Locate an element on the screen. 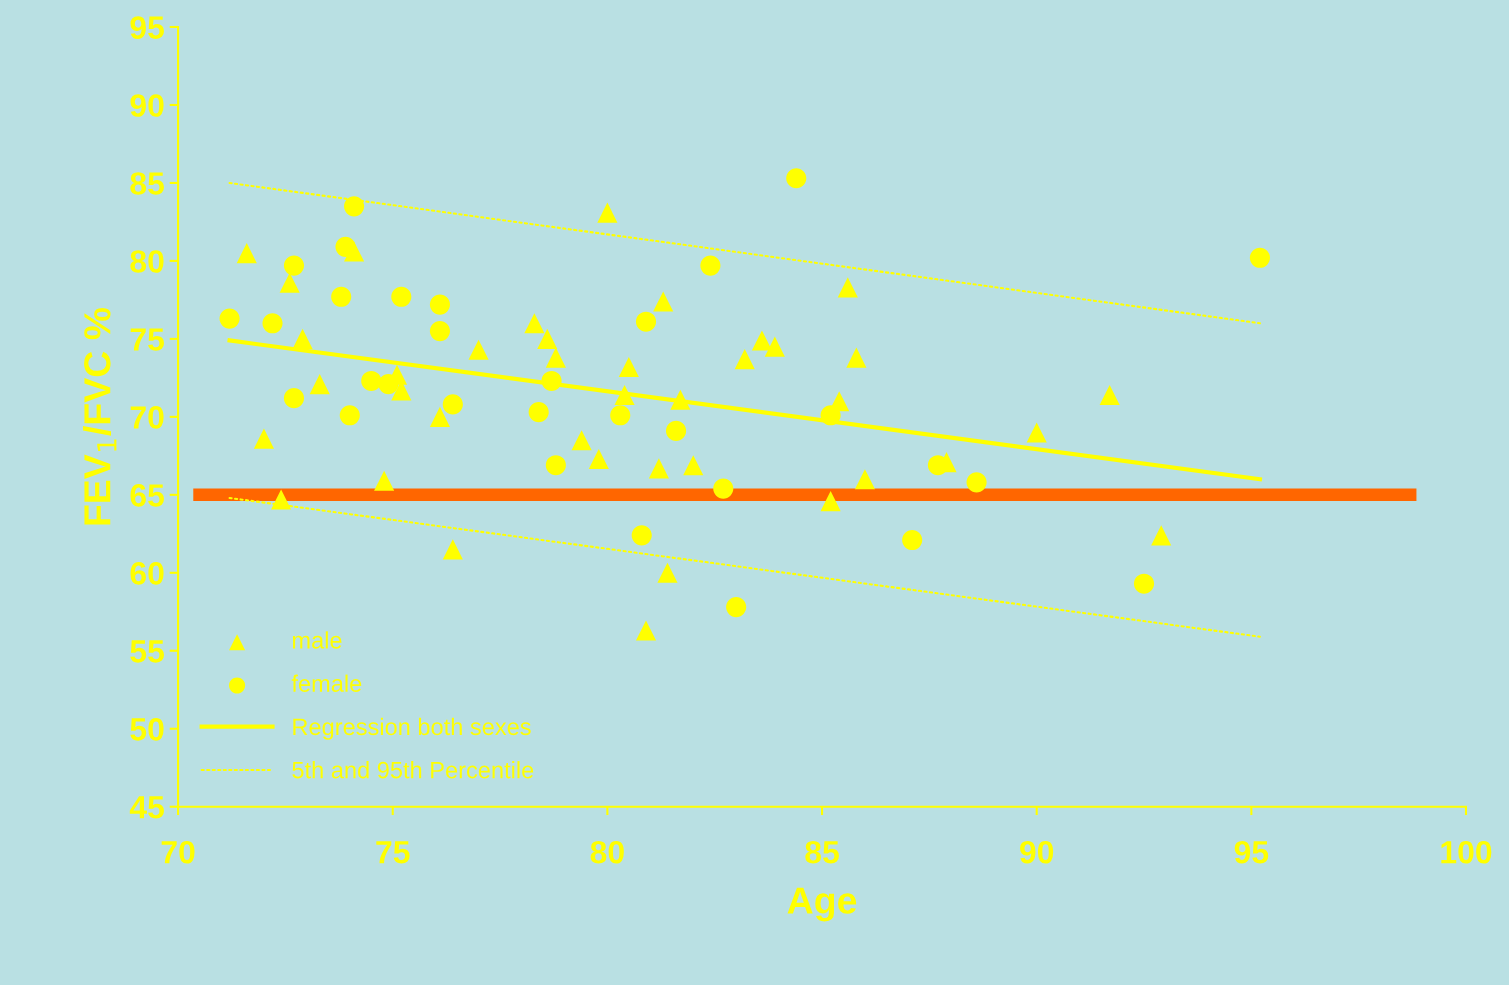  x-tick-label: 70 is located at coordinates (178, 852).